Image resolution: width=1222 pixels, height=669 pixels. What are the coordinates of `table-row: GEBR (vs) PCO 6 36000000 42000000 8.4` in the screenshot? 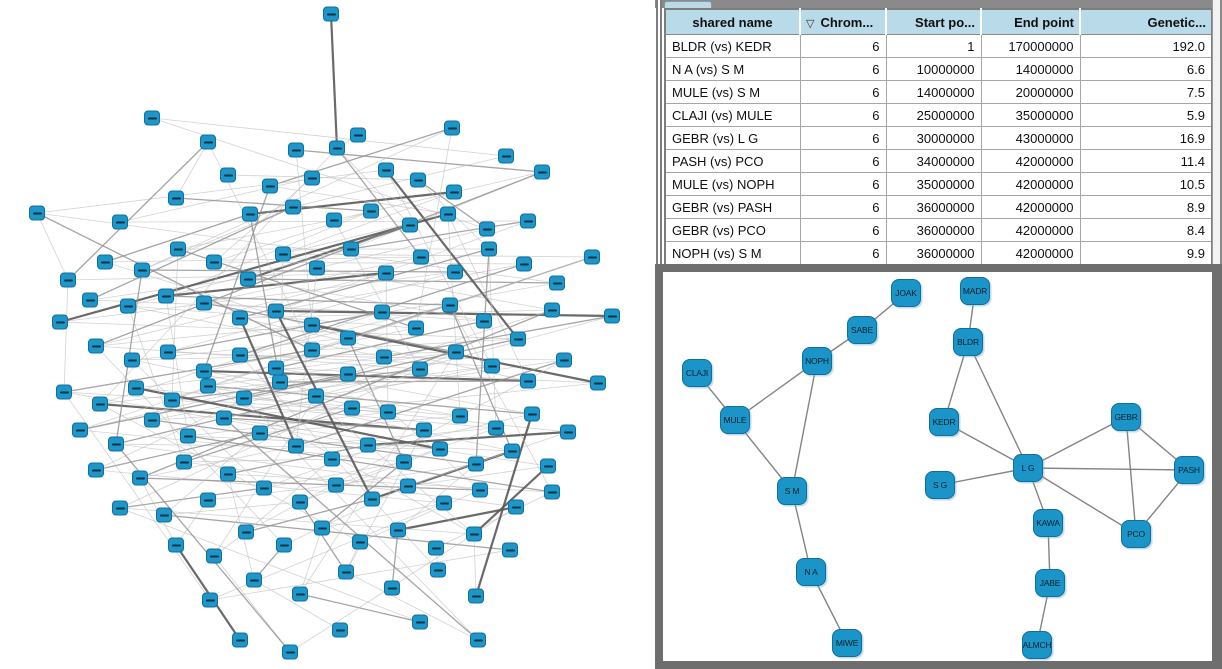 It's located at (938, 230).